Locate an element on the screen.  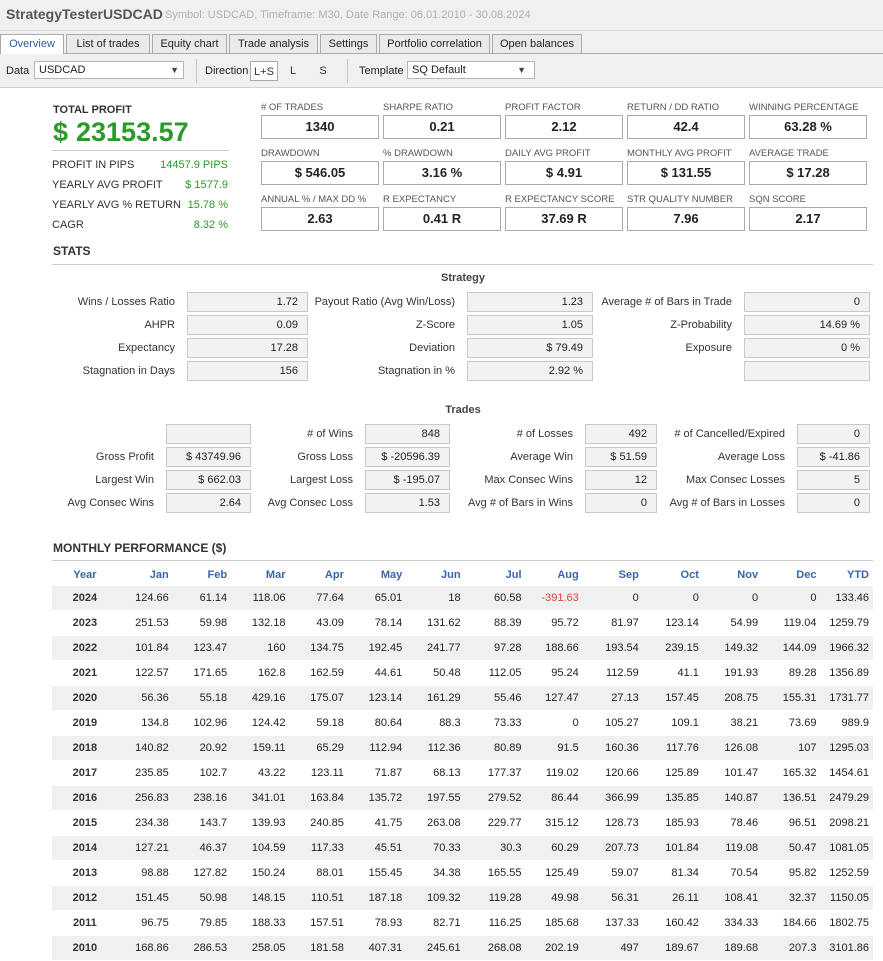
tab-settings: Settings is located at coordinates (348, 43).